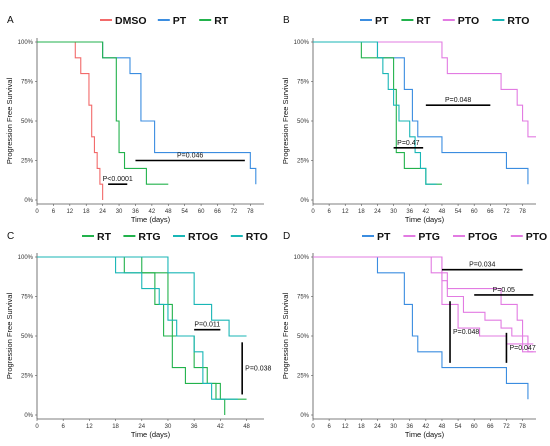  What do you see at coordinates (207, 325) in the screenshot?
I see `p-value-label: P=0.011` at bounding box center [207, 325].